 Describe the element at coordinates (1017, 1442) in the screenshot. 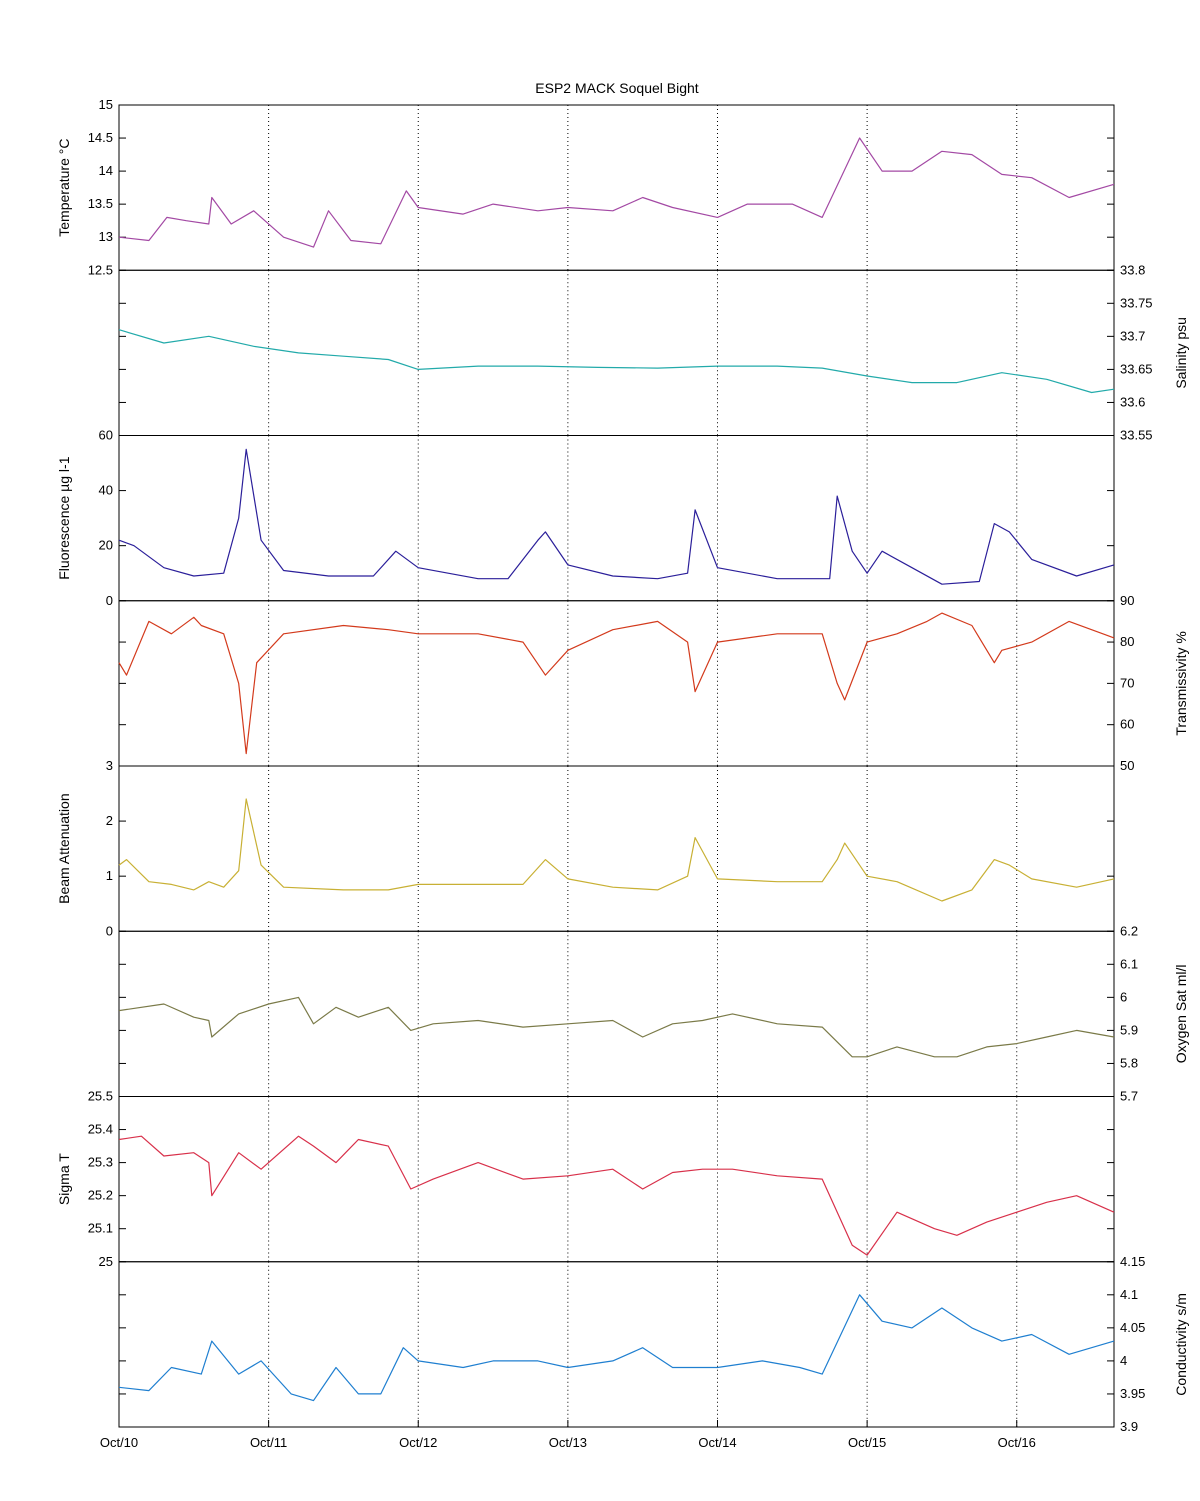

I see `x-tick-label: Oct/16` at that location.